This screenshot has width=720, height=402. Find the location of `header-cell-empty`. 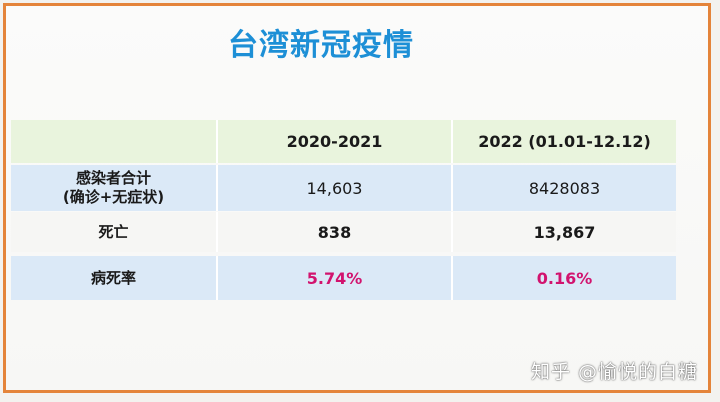

header-cell-empty is located at coordinates (113, 141).